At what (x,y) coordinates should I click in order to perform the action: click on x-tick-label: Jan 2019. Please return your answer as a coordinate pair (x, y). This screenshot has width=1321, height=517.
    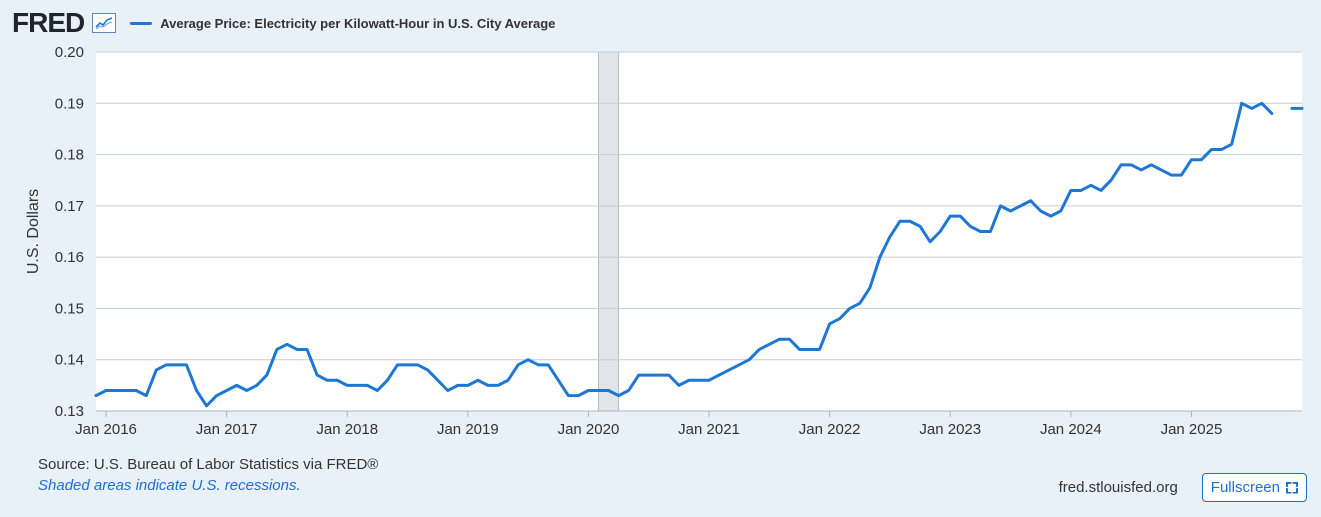
    Looking at the image, I should click on (468, 429).